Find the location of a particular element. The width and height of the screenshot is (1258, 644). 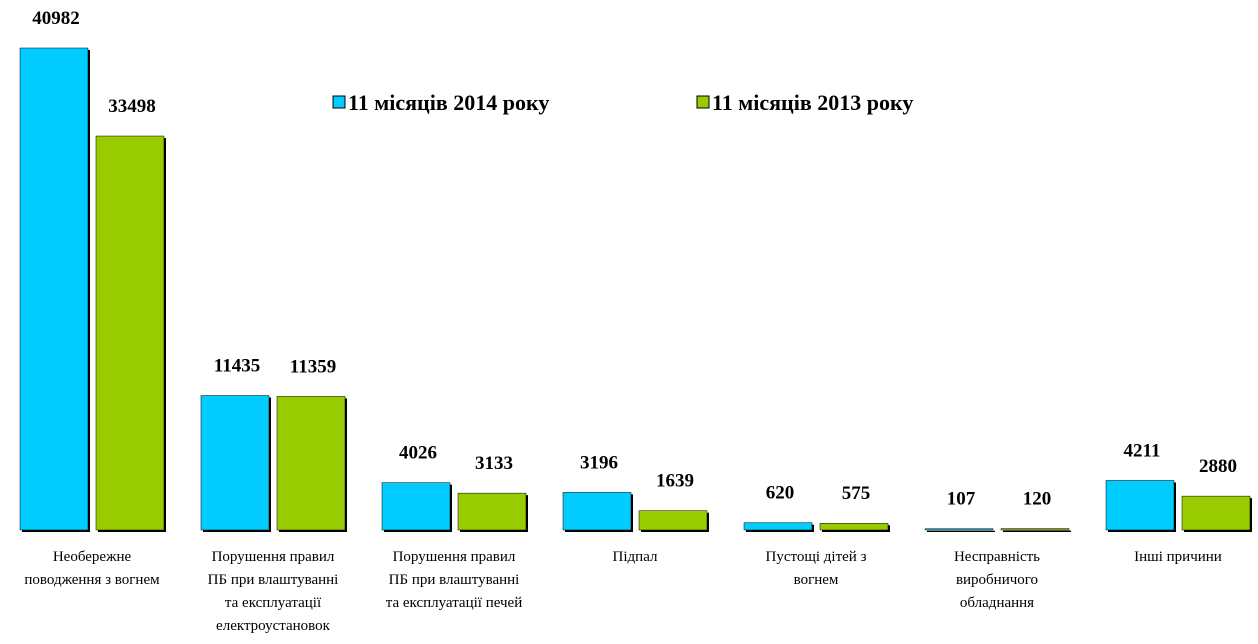

category-label: Інші причини is located at coordinates (1178, 557).